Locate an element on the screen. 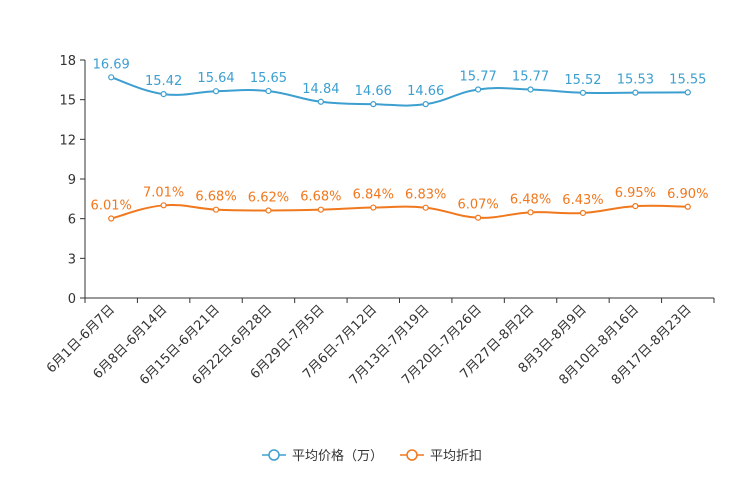 The height and width of the screenshot is (496, 744). y-tick-label: 12 is located at coordinates (67, 140).